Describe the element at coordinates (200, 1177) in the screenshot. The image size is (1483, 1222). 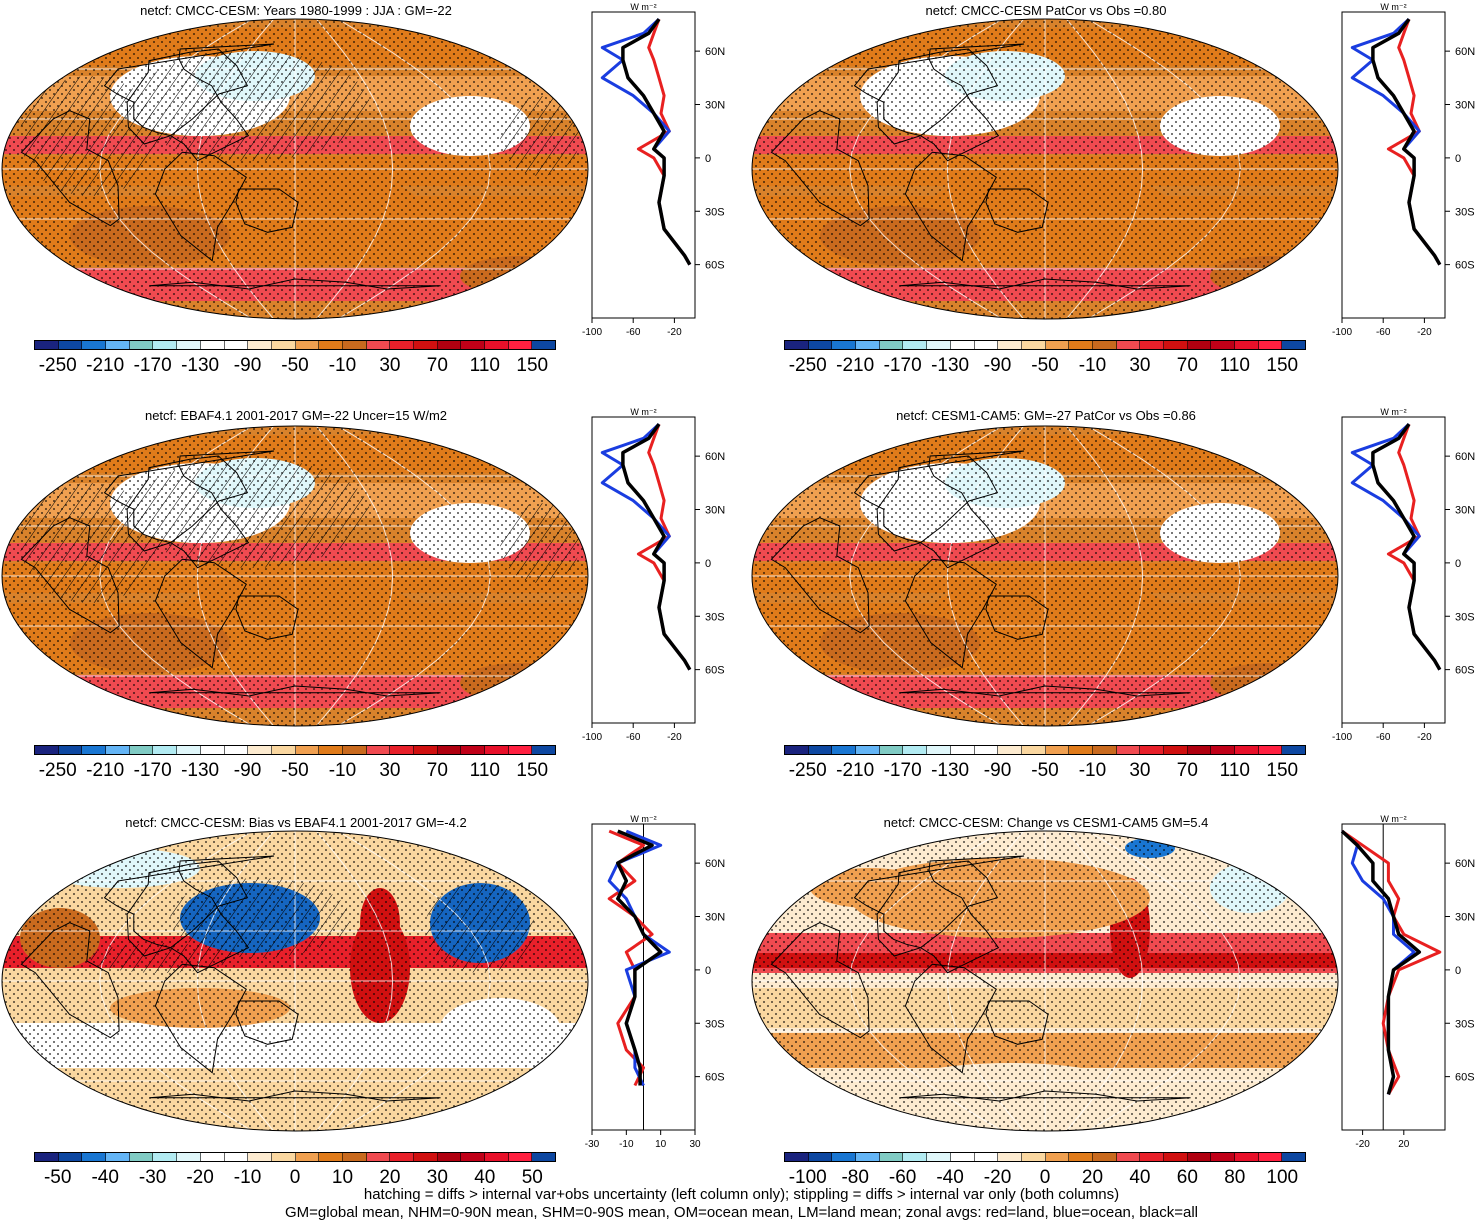
I see `colorbar-tick-label: -20` at that location.